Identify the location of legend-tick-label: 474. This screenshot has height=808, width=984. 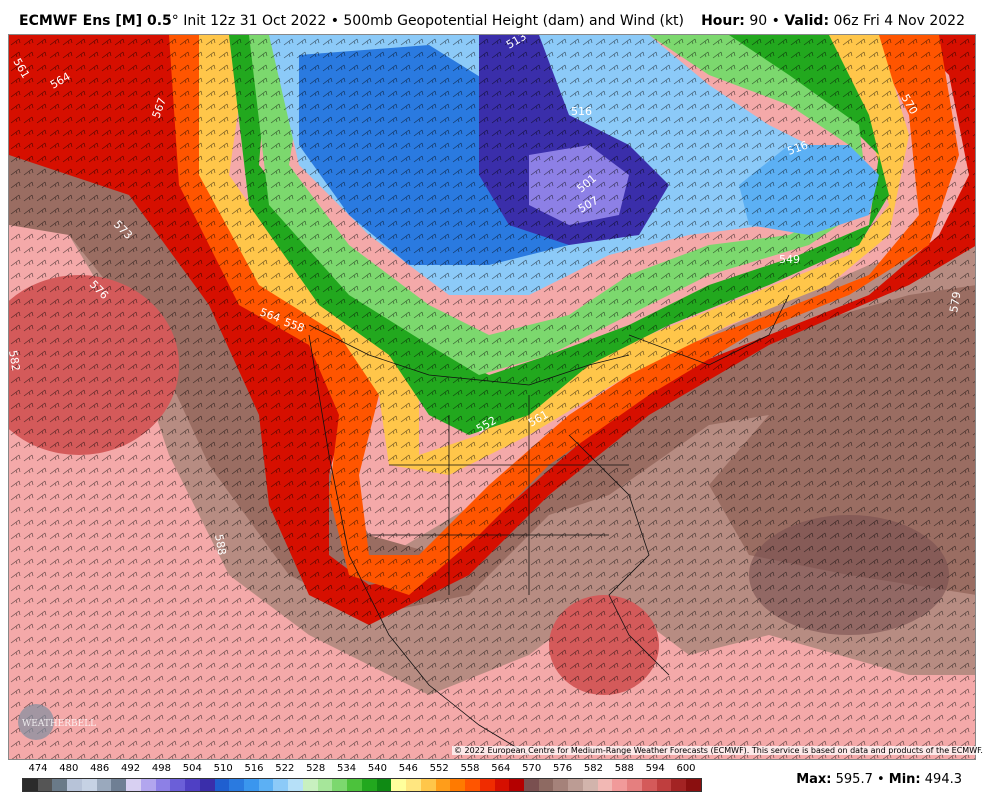
(38, 768).